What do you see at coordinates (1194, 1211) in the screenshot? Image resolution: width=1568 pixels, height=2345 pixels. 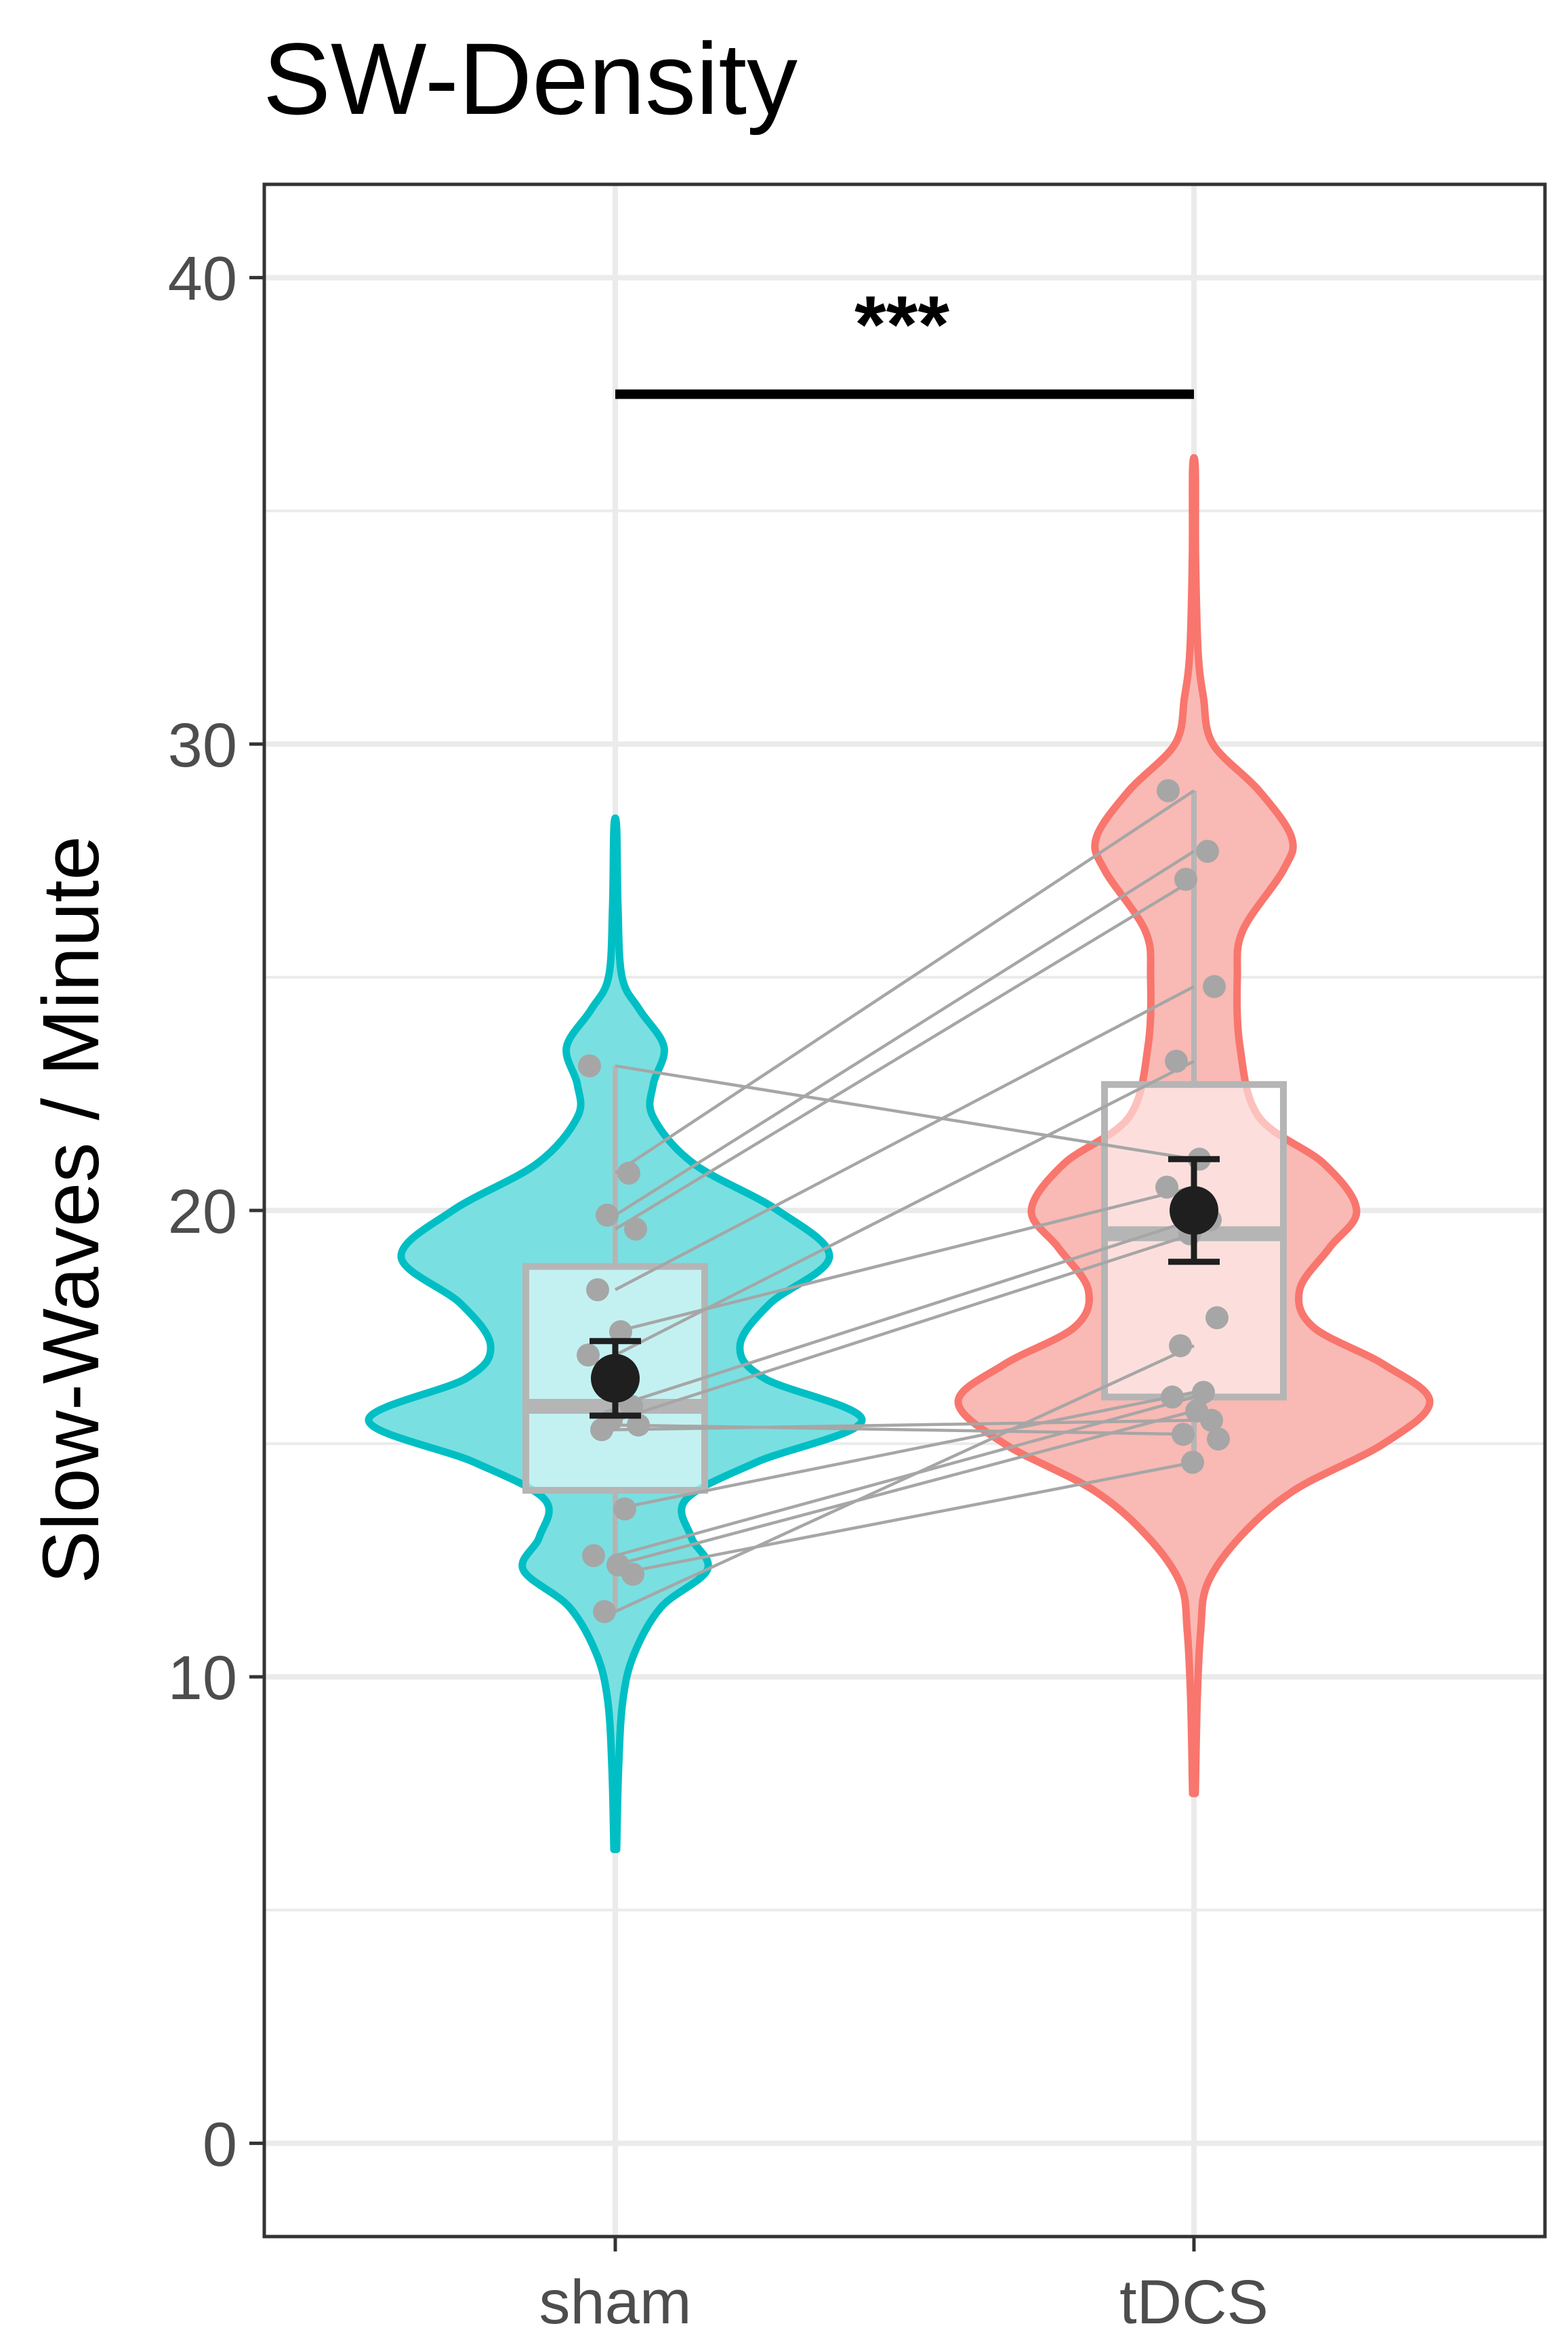 I see `mean-point-tDCS` at bounding box center [1194, 1211].